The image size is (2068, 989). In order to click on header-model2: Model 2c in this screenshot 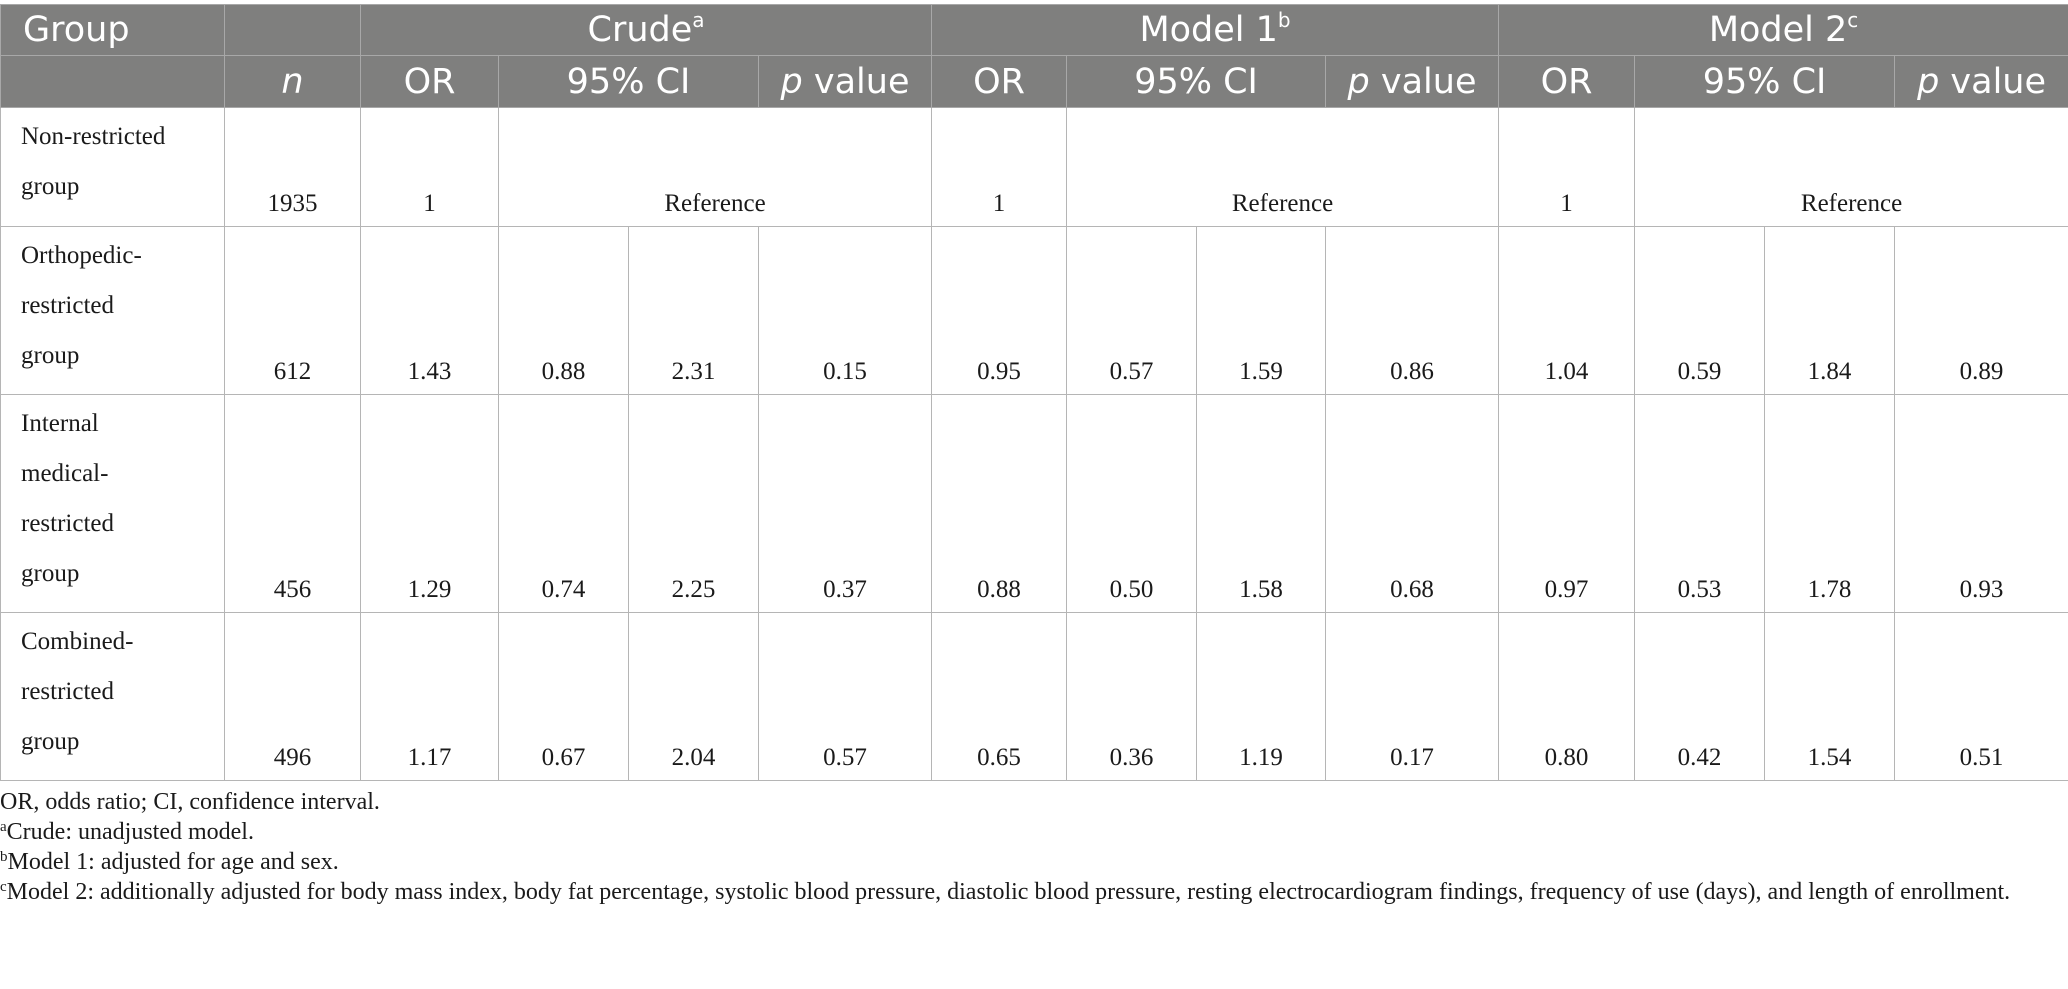, I will do `click(1783, 30)`.